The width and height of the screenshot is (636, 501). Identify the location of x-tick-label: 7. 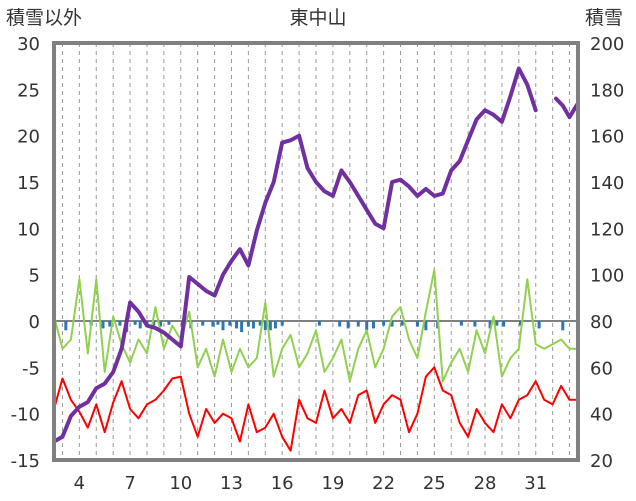
(129, 483).